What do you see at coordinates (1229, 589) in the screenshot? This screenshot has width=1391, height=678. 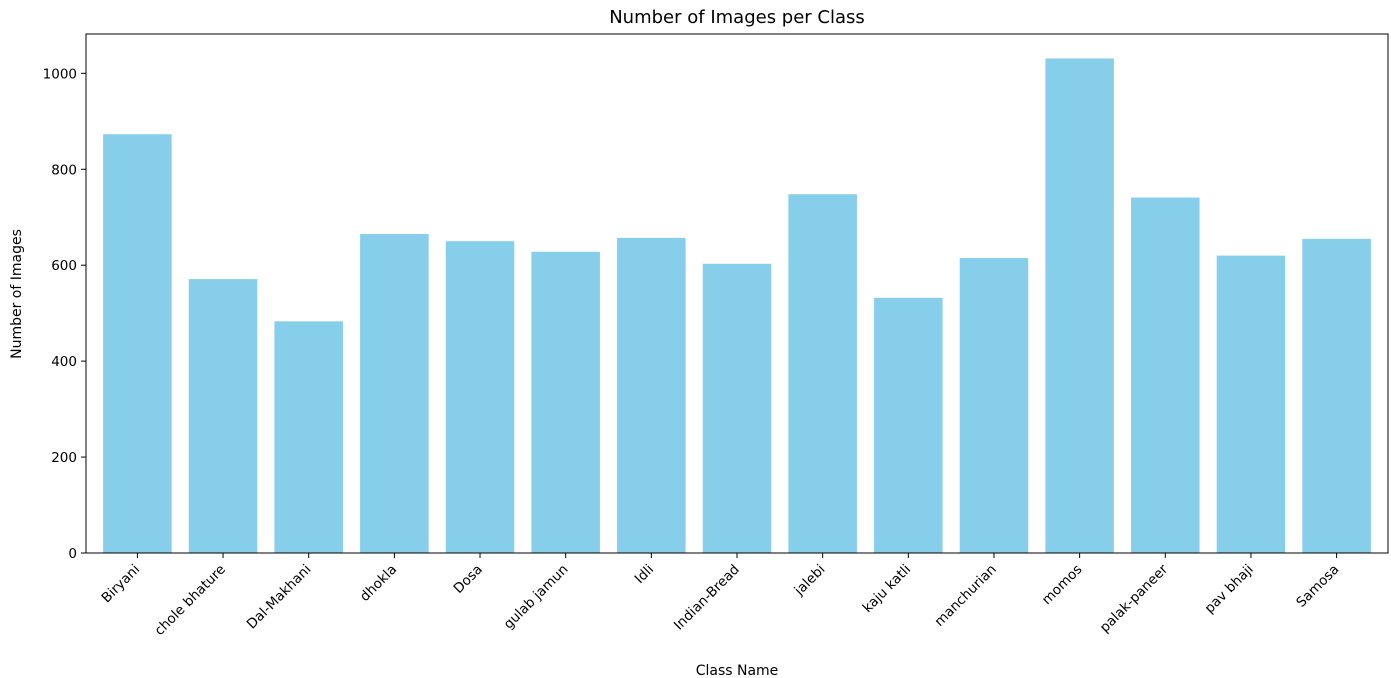 I see `x-tick-label-13: pav bhaji` at bounding box center [1229, 589].